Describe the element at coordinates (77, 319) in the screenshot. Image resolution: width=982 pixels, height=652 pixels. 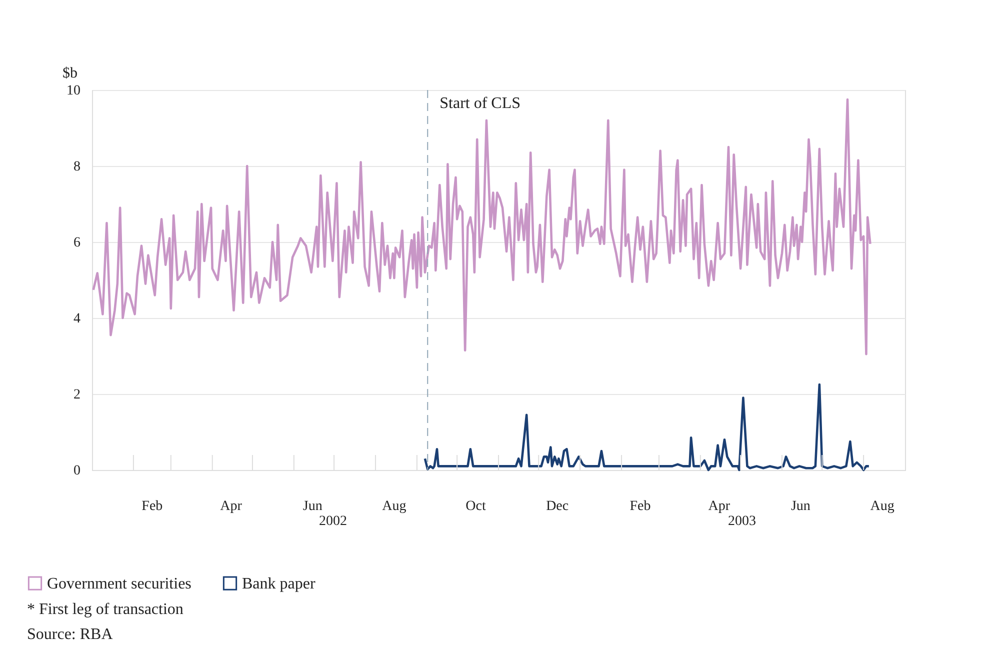
I see `y-tick-label: 4` at that location.